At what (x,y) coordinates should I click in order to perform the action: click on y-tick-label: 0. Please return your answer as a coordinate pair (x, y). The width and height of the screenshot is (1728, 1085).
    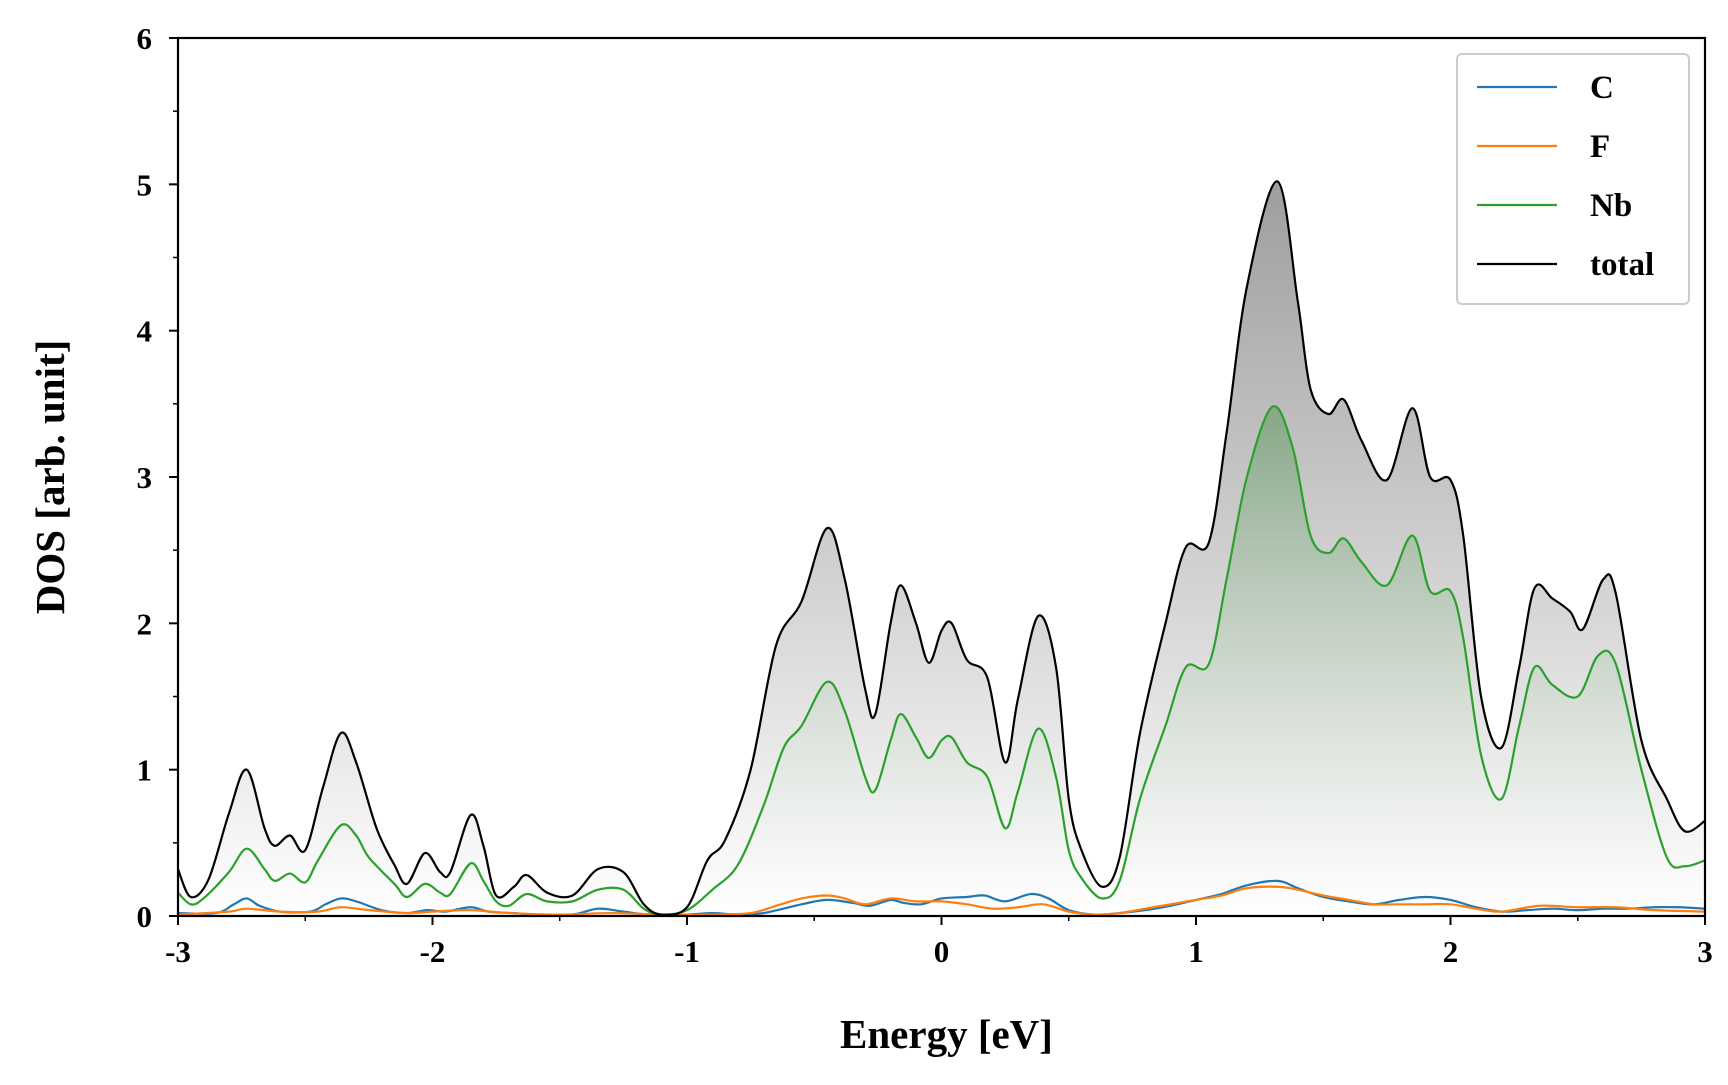
    Looking at the image, I should click on (145, 916).